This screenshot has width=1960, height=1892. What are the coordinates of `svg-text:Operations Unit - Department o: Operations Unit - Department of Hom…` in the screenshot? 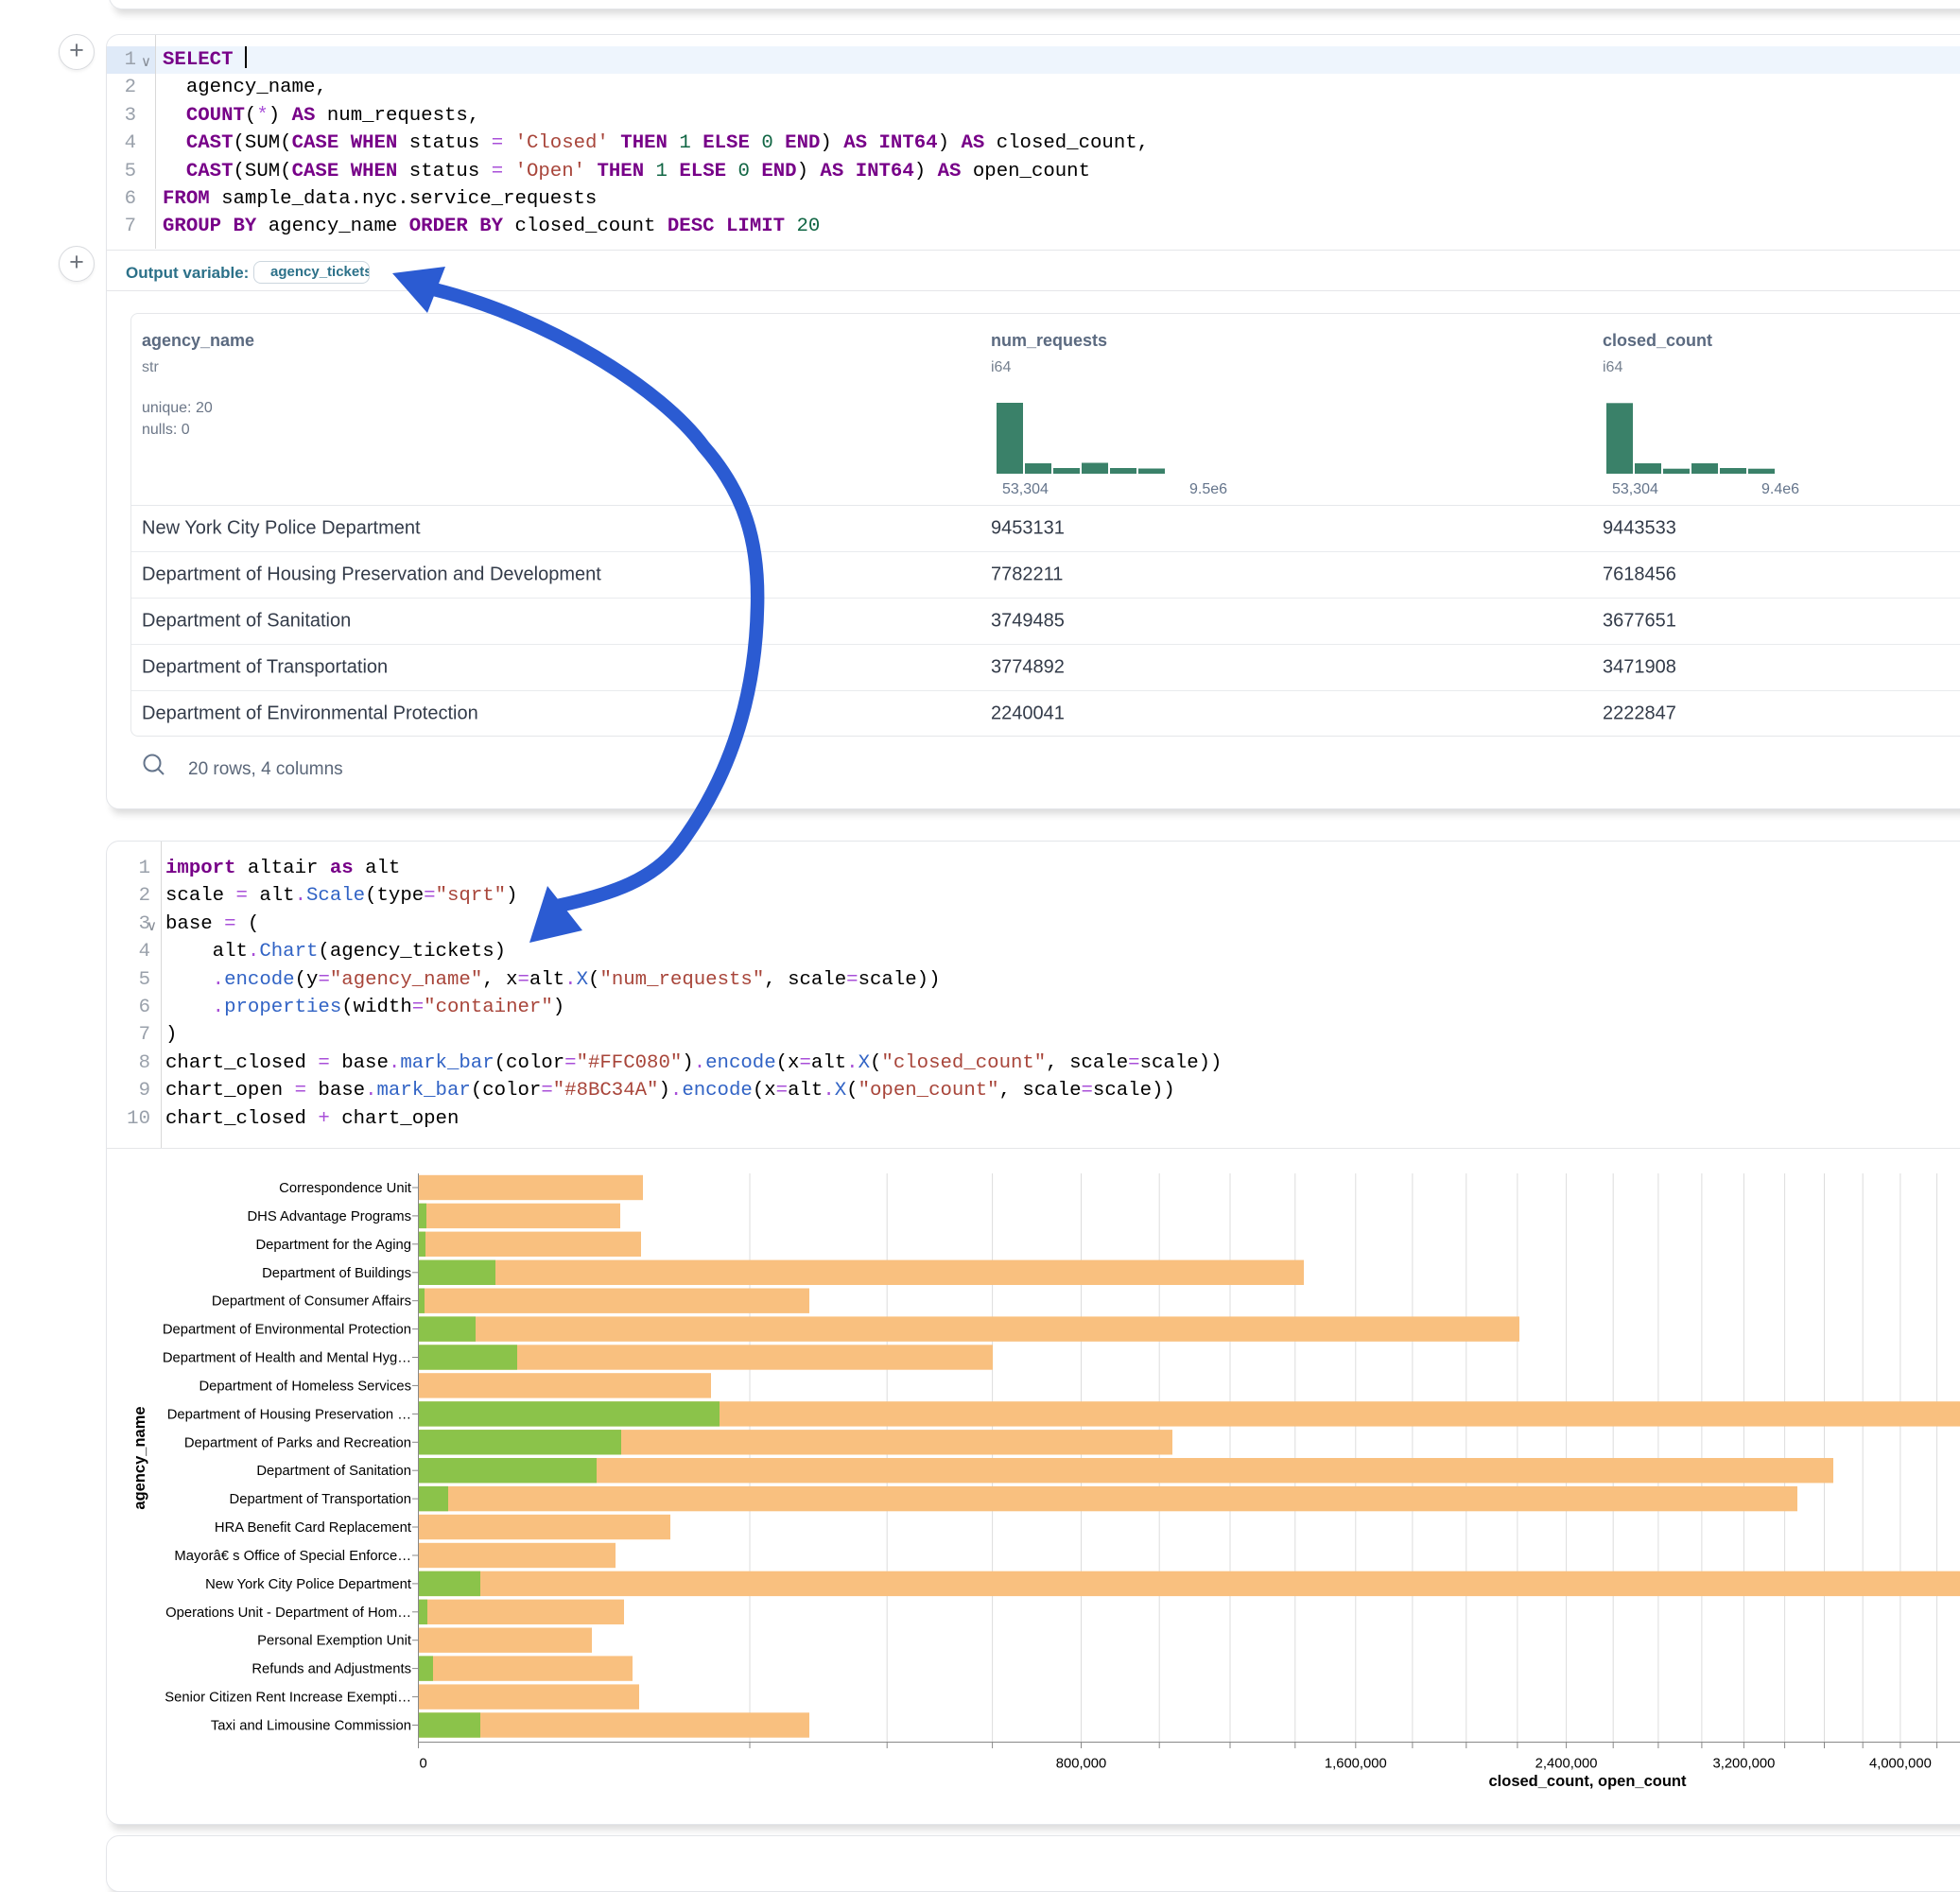 It's located at (288, 1614).